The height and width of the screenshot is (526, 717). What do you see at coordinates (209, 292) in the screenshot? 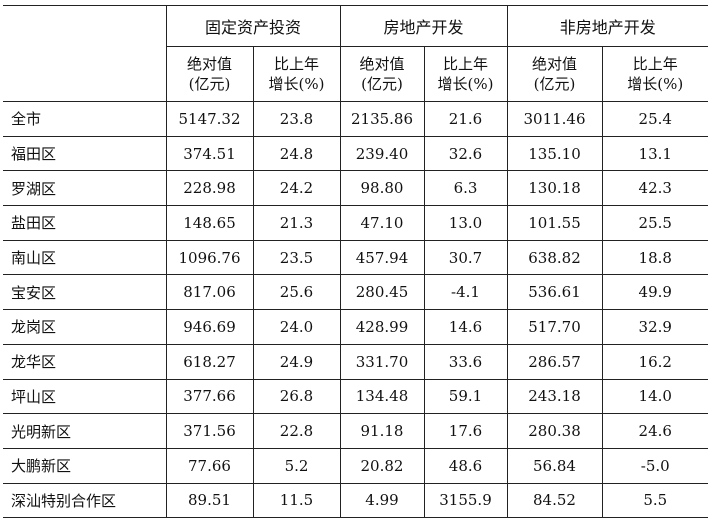
I see `value-cell: 817.06` at bounding box center [209, 292].